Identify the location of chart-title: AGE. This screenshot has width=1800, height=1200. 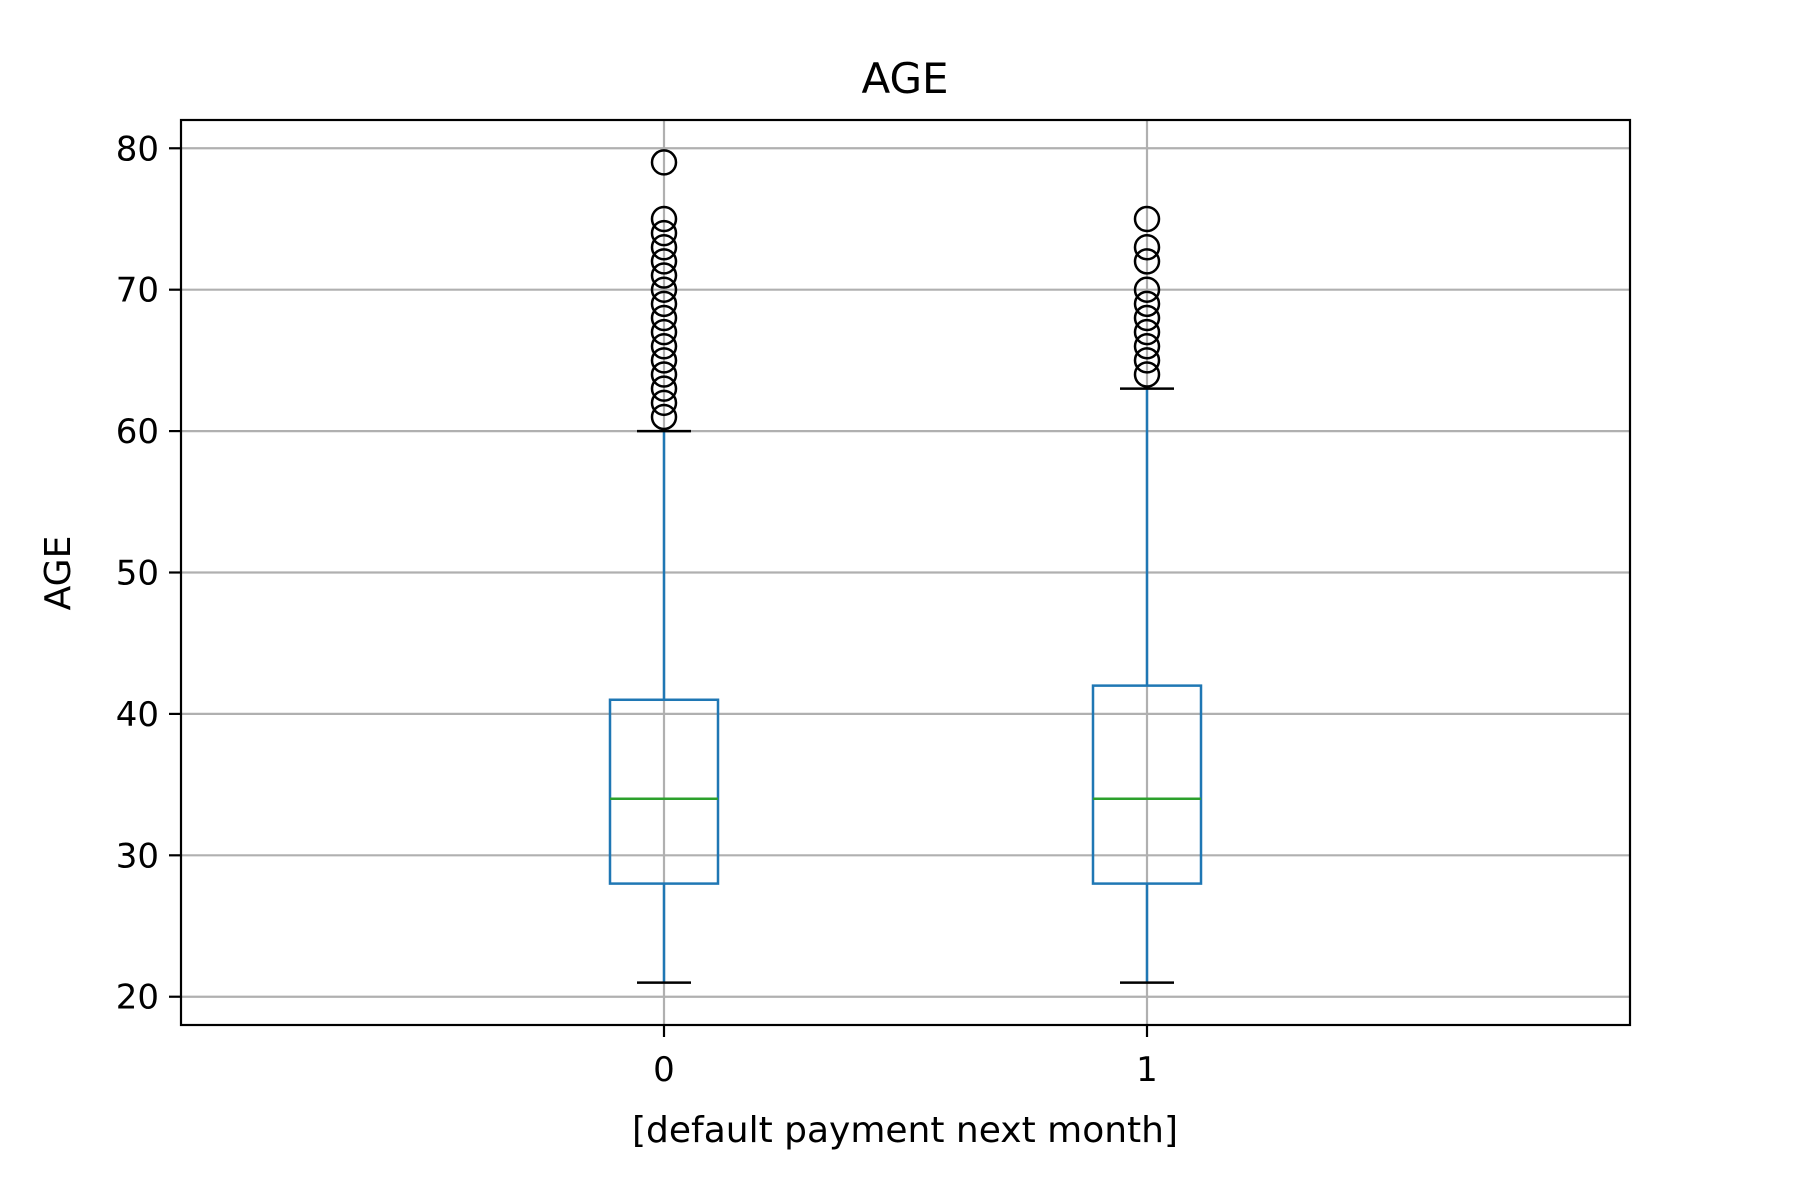
(904, 78).